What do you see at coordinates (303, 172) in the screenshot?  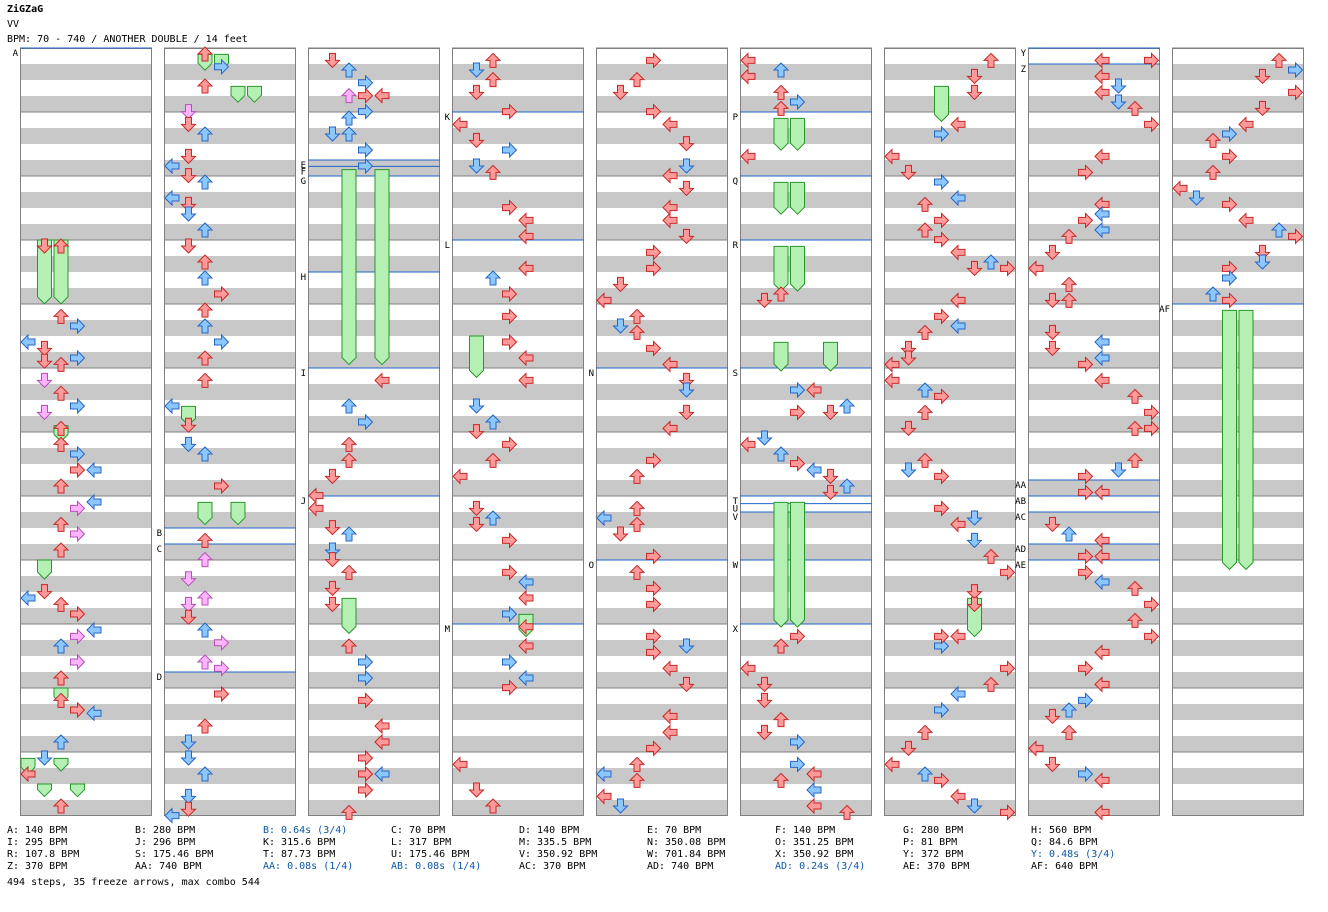 I see `bpm-marker-label: F` at bounding box center [303, 172].